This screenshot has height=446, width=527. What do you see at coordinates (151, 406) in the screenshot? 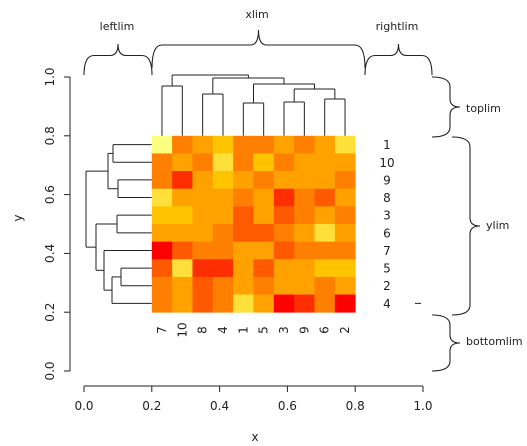
I see `x-tick-label: 0.2` at bounding box center [151, 406].